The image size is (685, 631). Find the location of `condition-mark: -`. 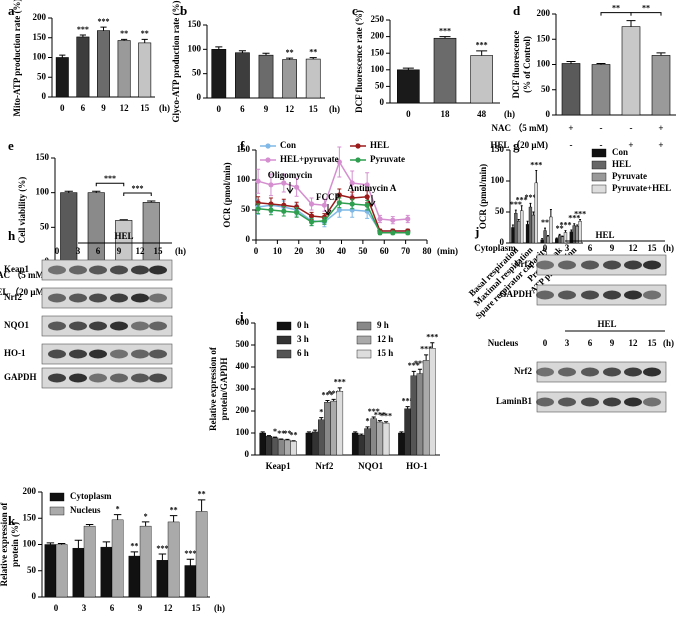

condition-mark: - is located at coordinates (601, 128).